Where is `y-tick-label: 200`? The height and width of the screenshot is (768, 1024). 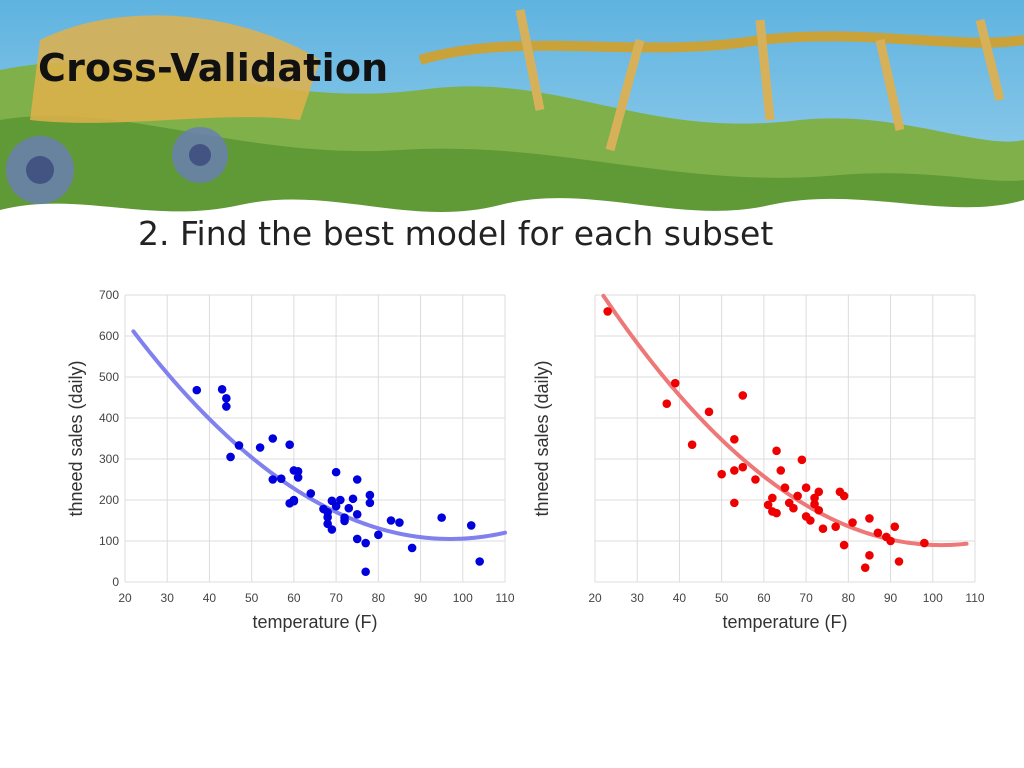
y-tick-label: 200 is located at coordinates (109, 500).